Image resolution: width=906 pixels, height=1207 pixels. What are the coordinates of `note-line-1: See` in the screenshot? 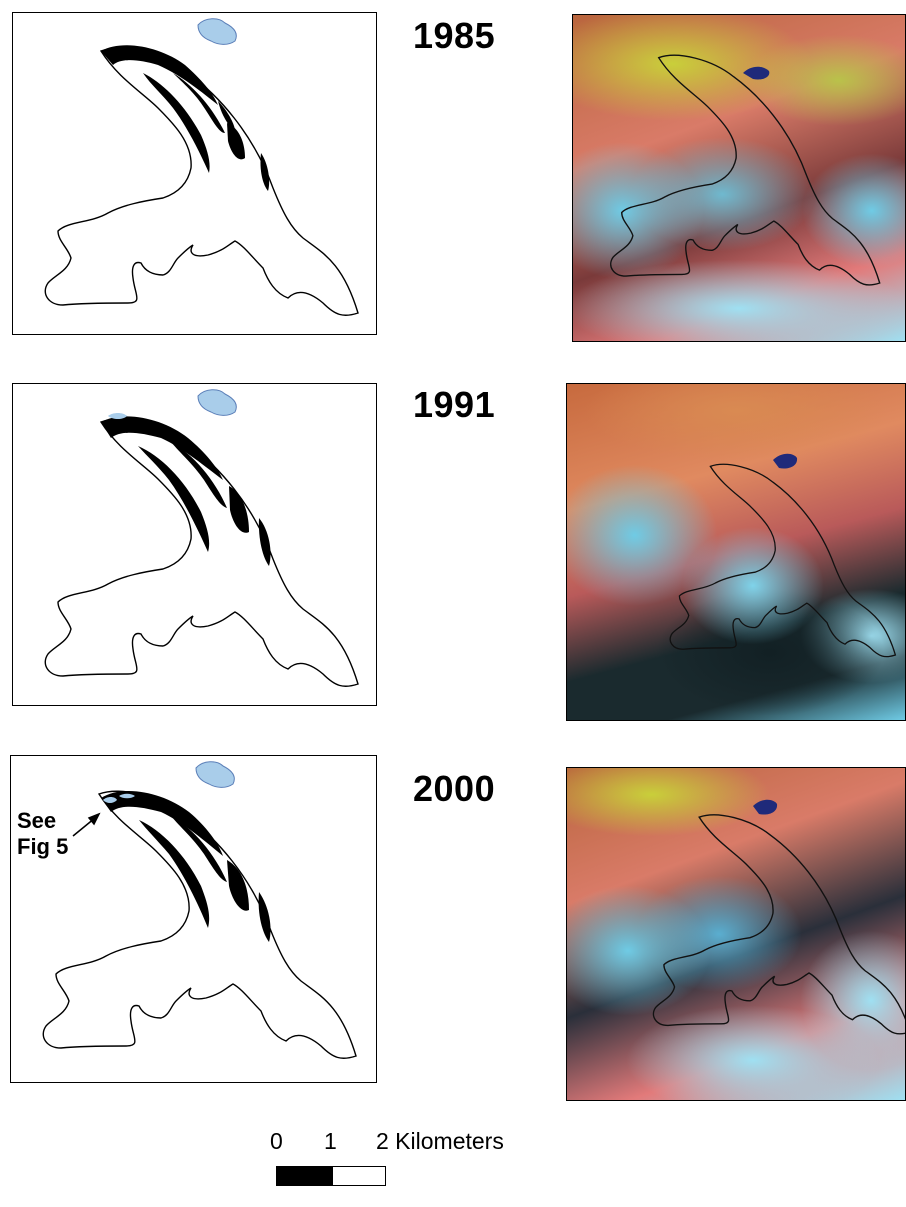 It's located at (37, 820).